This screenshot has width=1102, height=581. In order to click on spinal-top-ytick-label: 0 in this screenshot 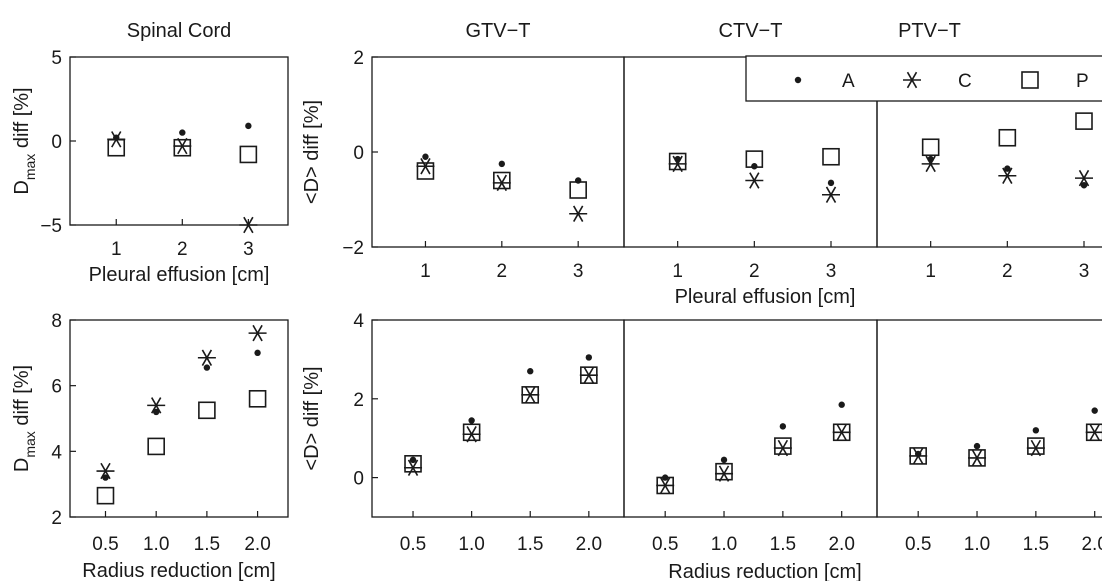, I will do `click(56, 142)`.